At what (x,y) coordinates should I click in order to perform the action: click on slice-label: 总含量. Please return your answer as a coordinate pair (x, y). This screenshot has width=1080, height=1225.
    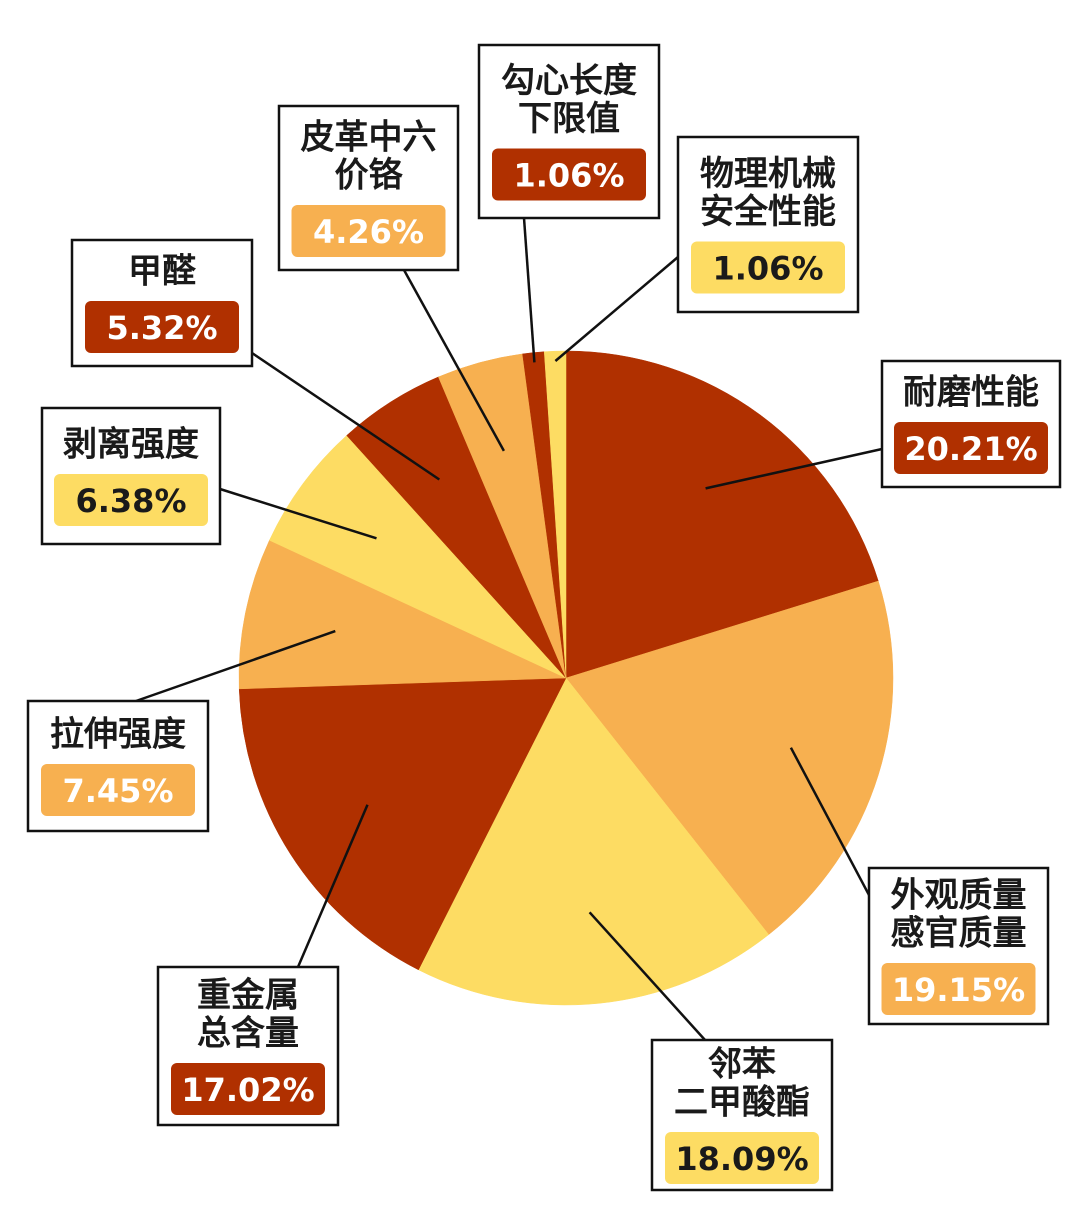
    Looking at the image, I should click on (248, 1034).